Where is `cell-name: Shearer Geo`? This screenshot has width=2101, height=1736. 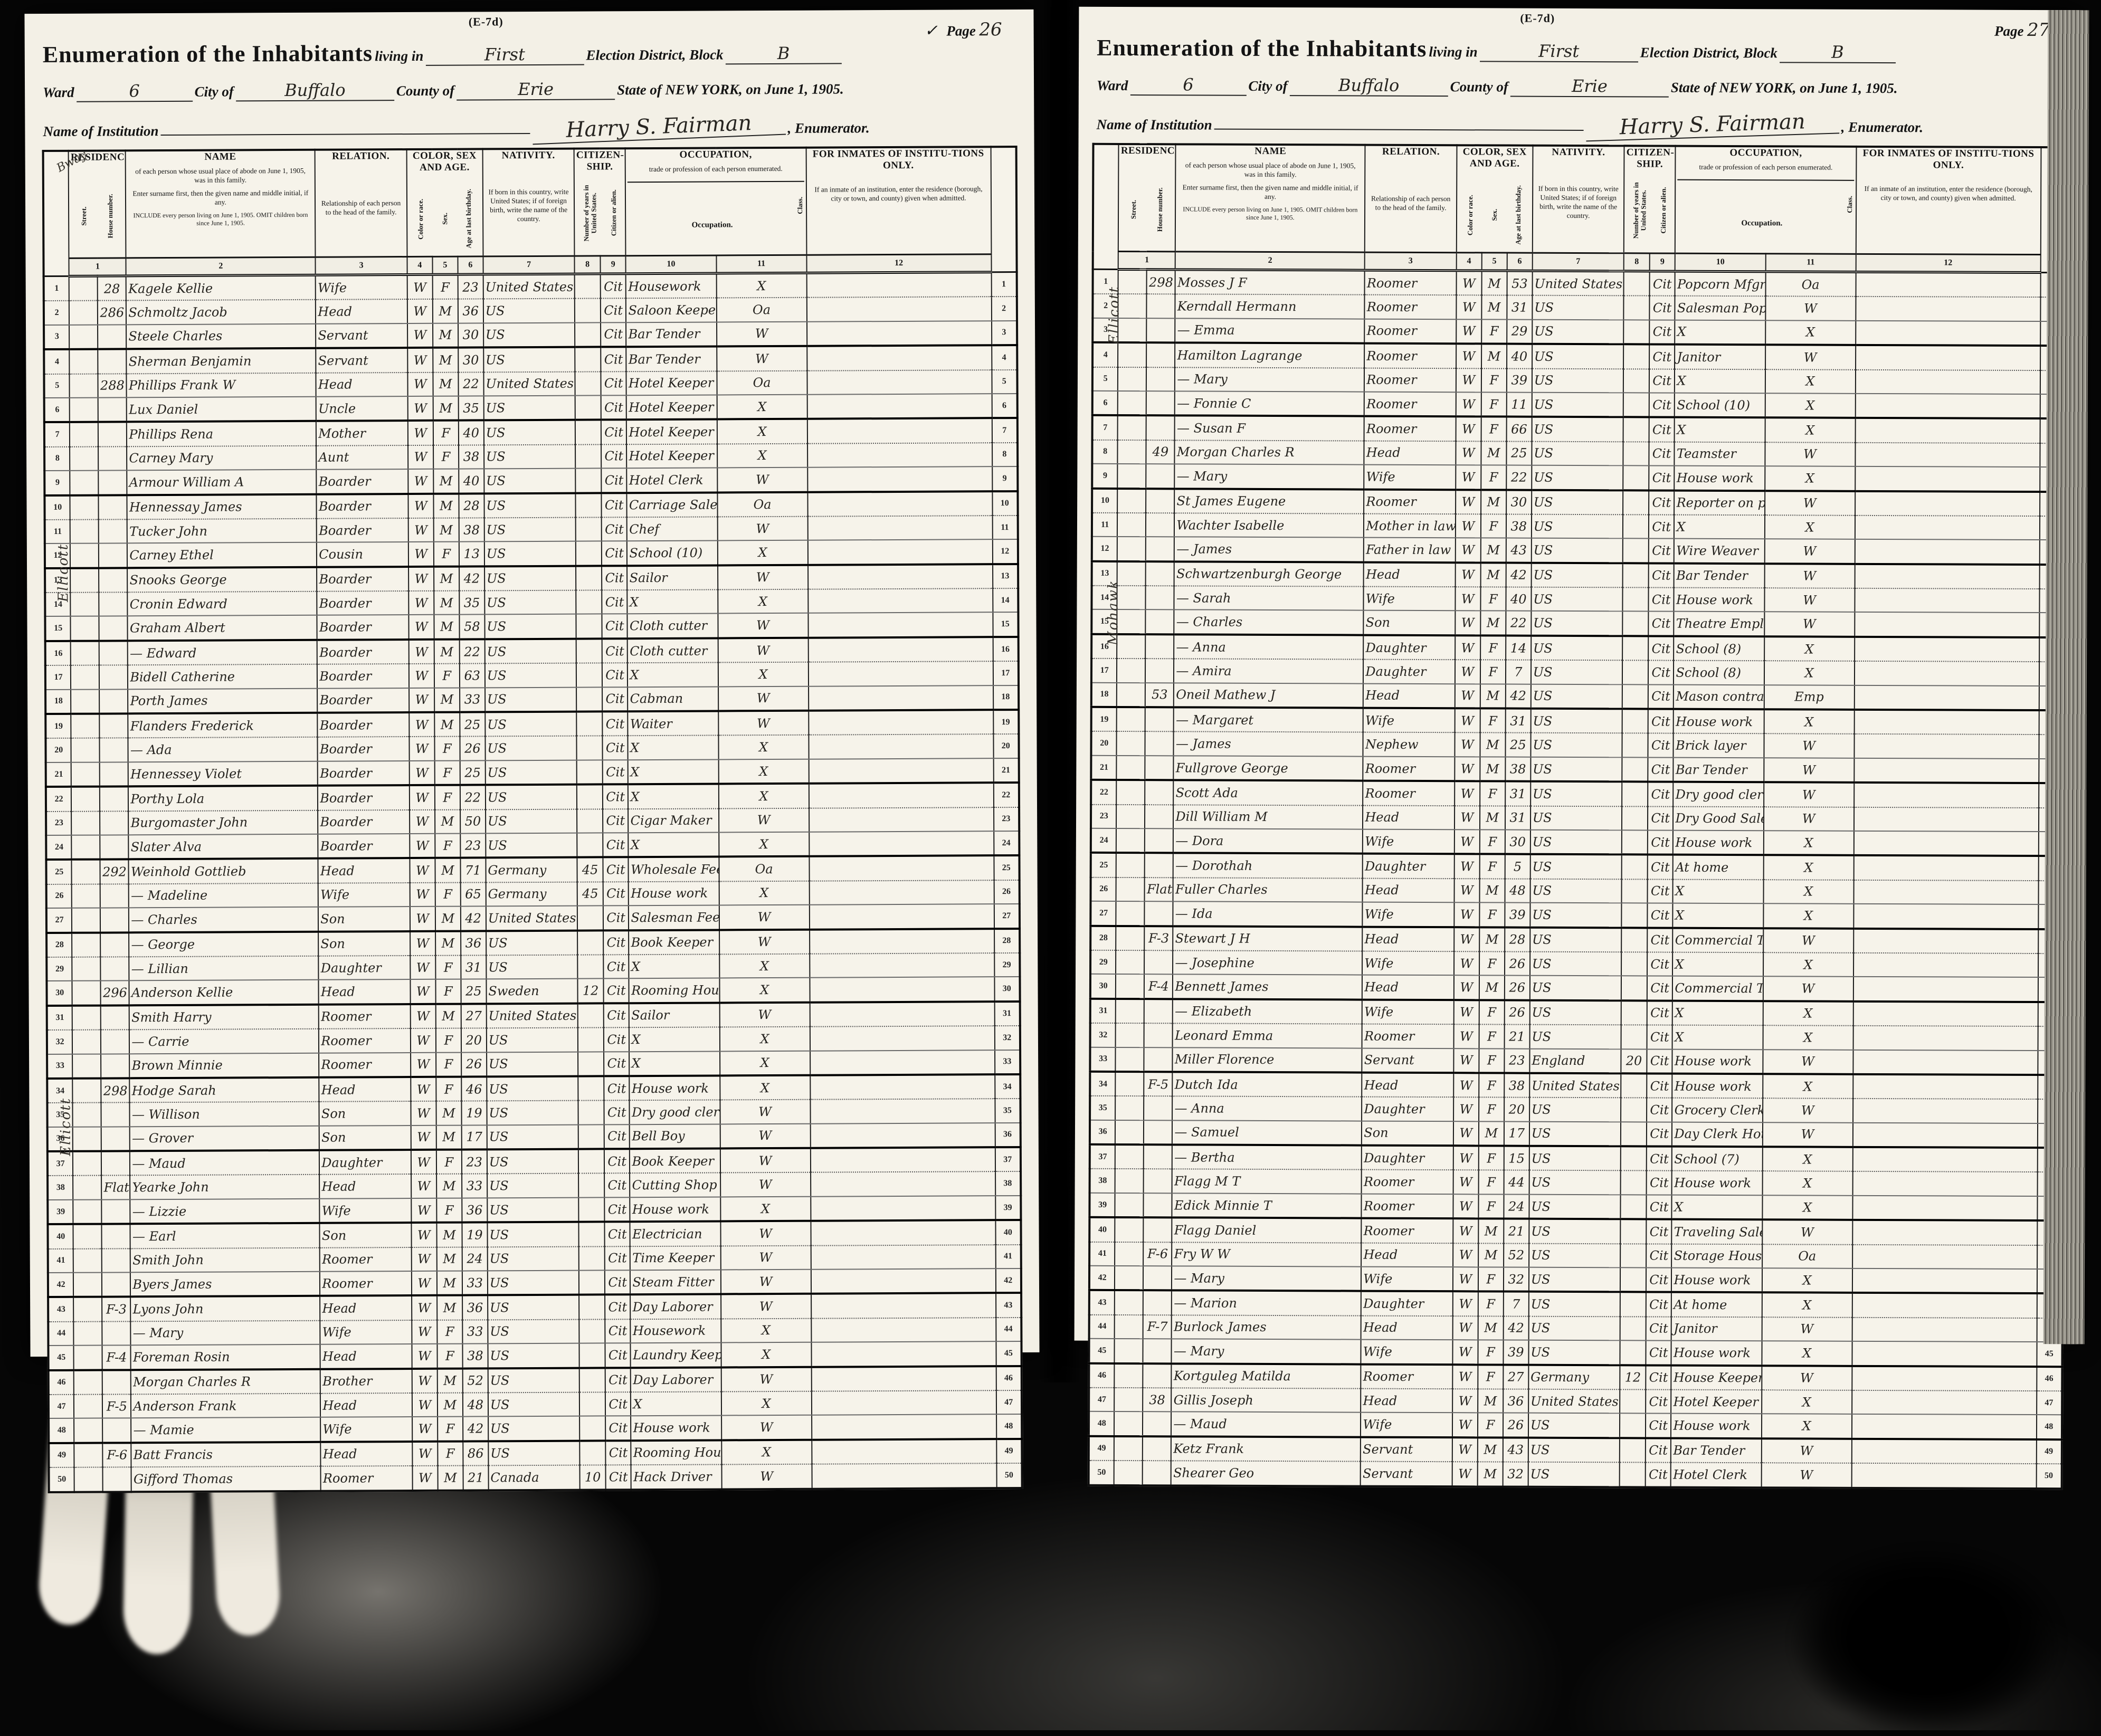 cell-name: Shearer Geo is located at coordinates (1266, 1474).